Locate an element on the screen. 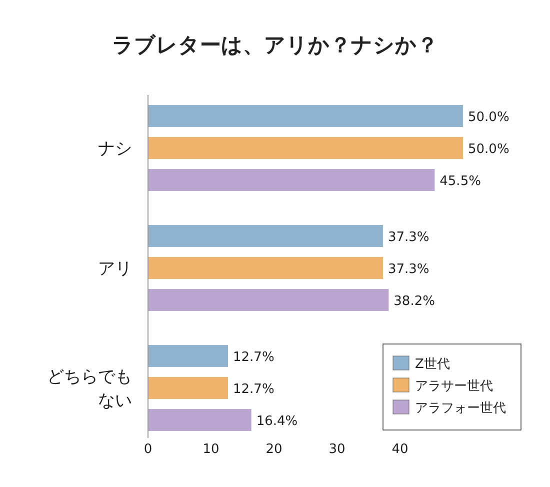 The height and width of the screenshot is (487, 550). x-tick-label: 20 is located at coordinates (274, 449).